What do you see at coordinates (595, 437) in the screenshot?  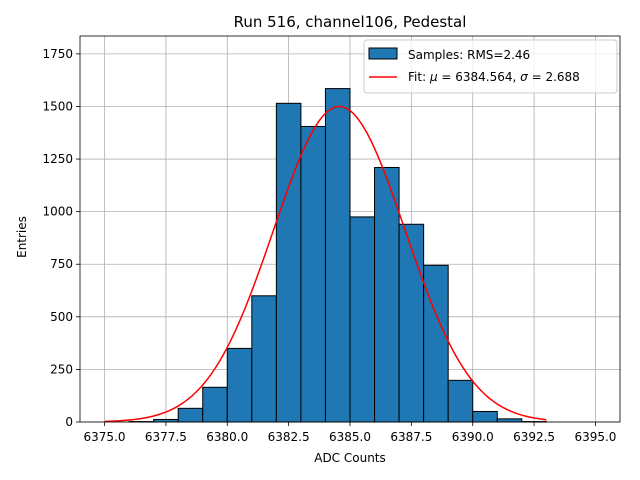 I see `x-tick-label: 6395.0` at bounding box center [595, 437].